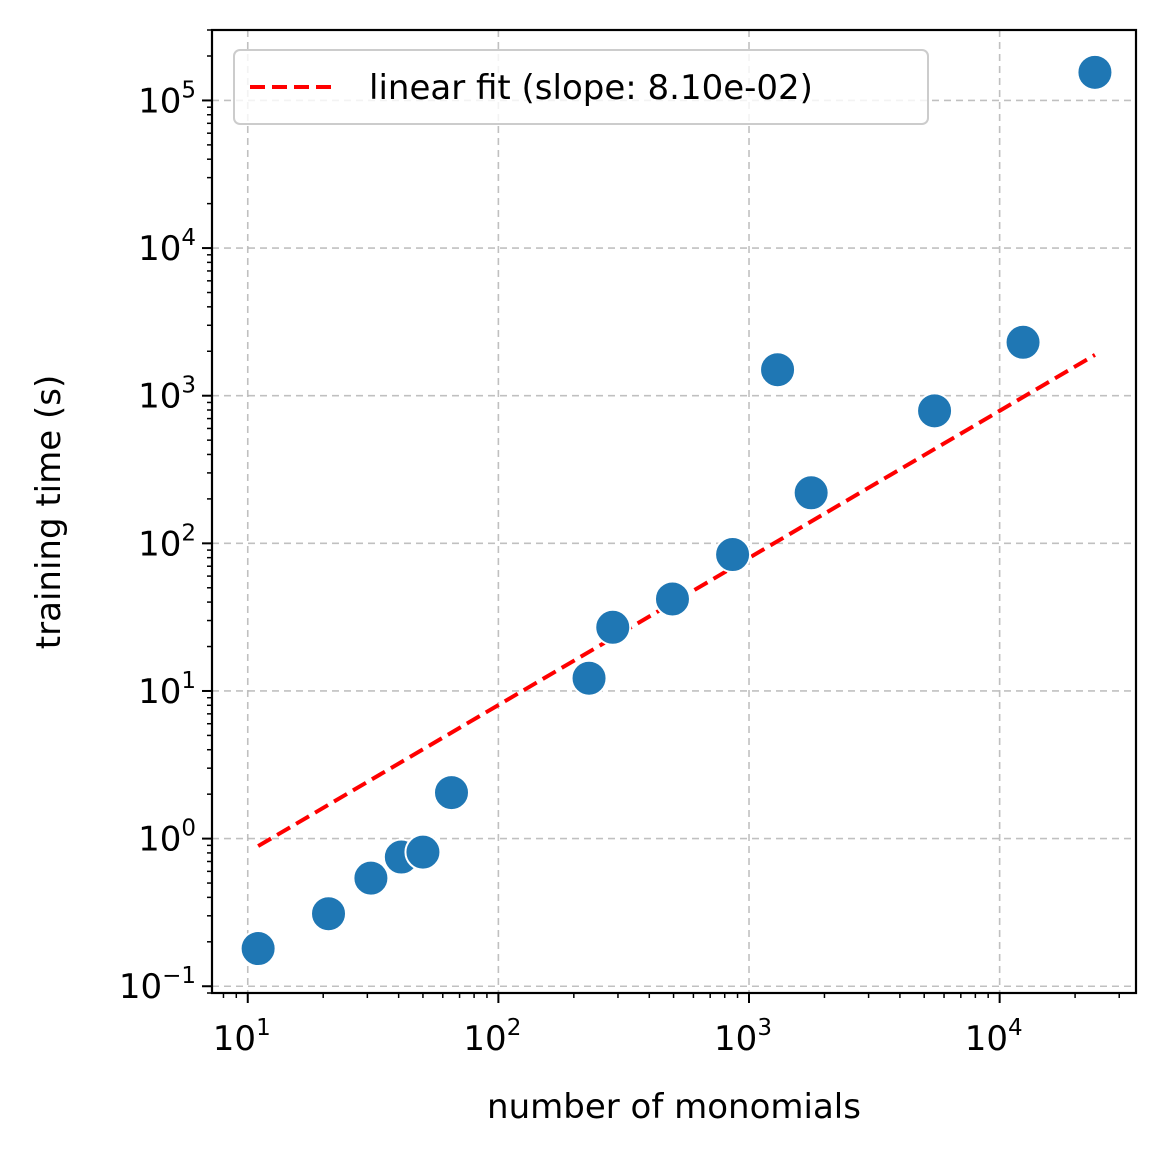 This screenshot has width=1166, height=1156. I want to click on x-tick-exponent: 3, so click(764, 1028).